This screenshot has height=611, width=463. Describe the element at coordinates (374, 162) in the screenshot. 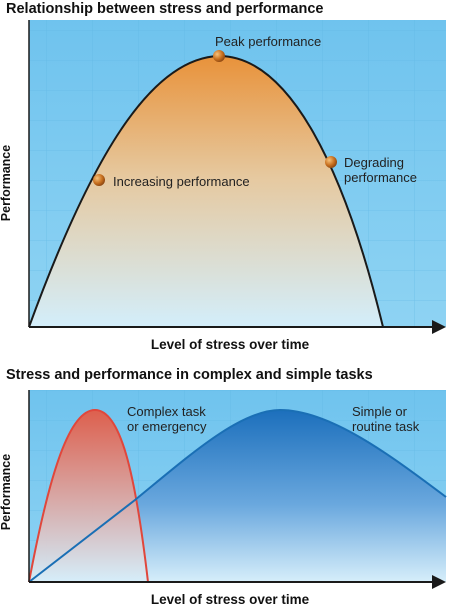

I see `degrading-label-line1: Degrading` at that location.